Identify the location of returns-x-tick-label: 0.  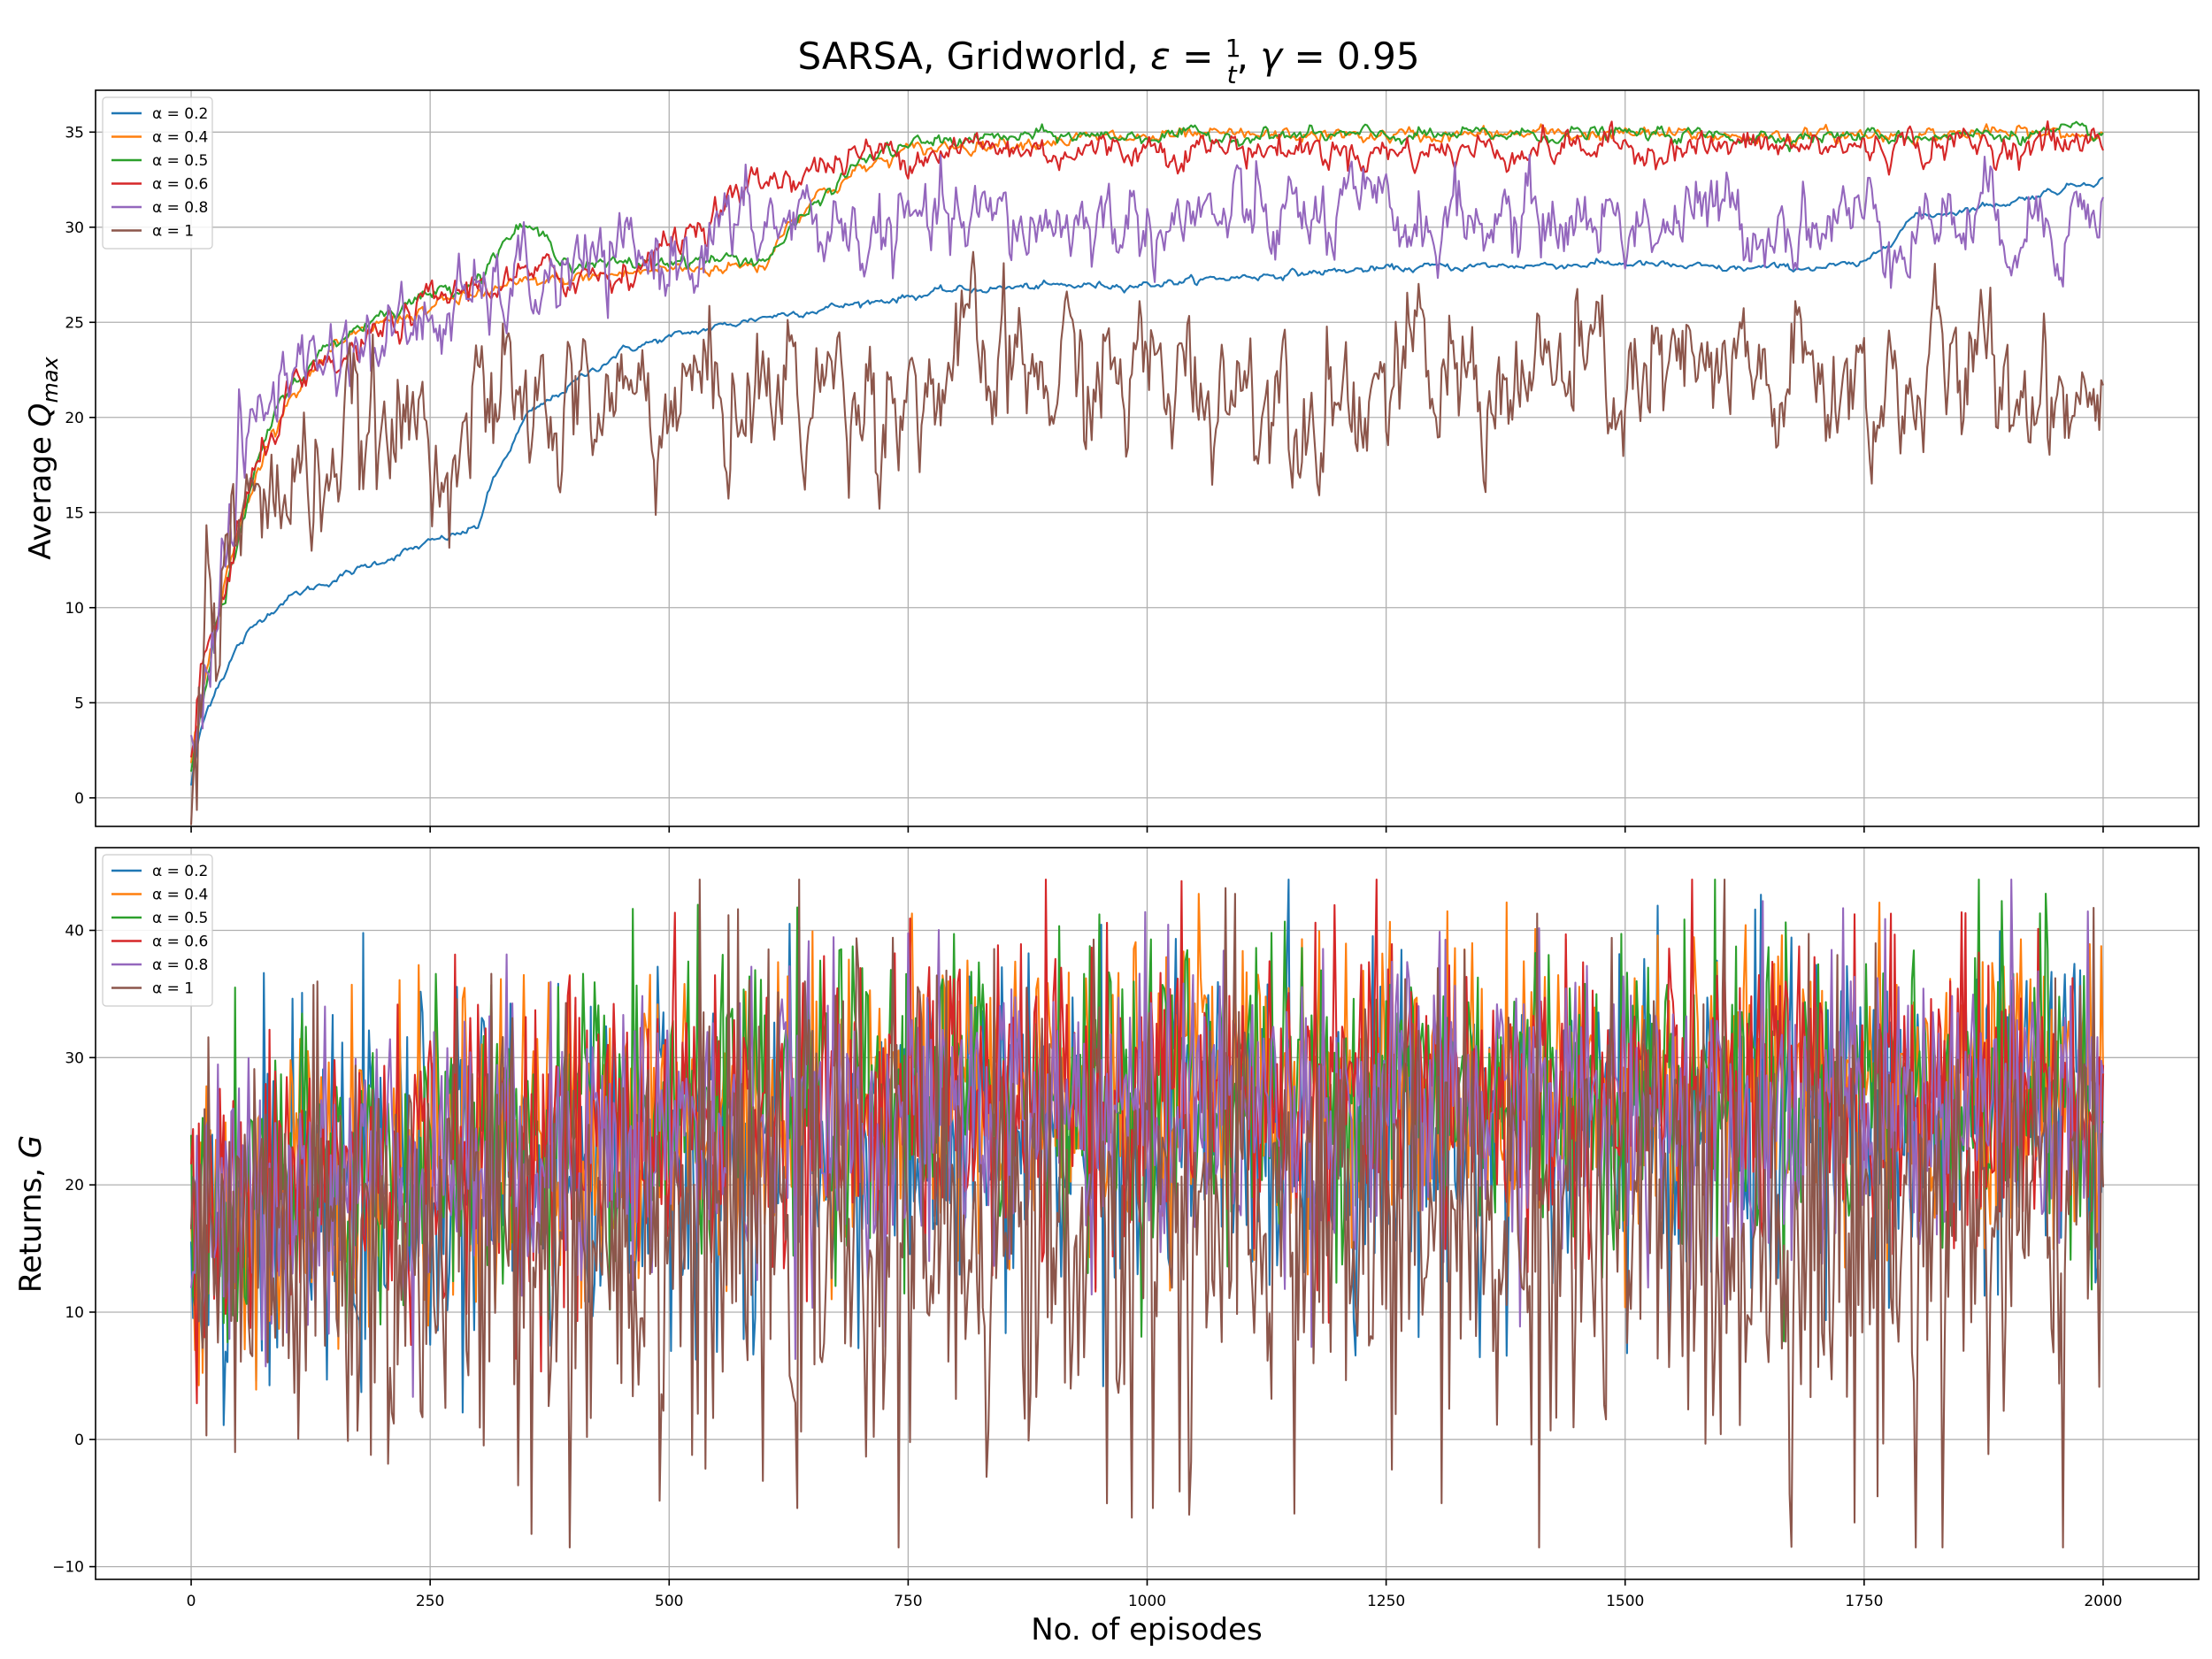
(191, 1602).